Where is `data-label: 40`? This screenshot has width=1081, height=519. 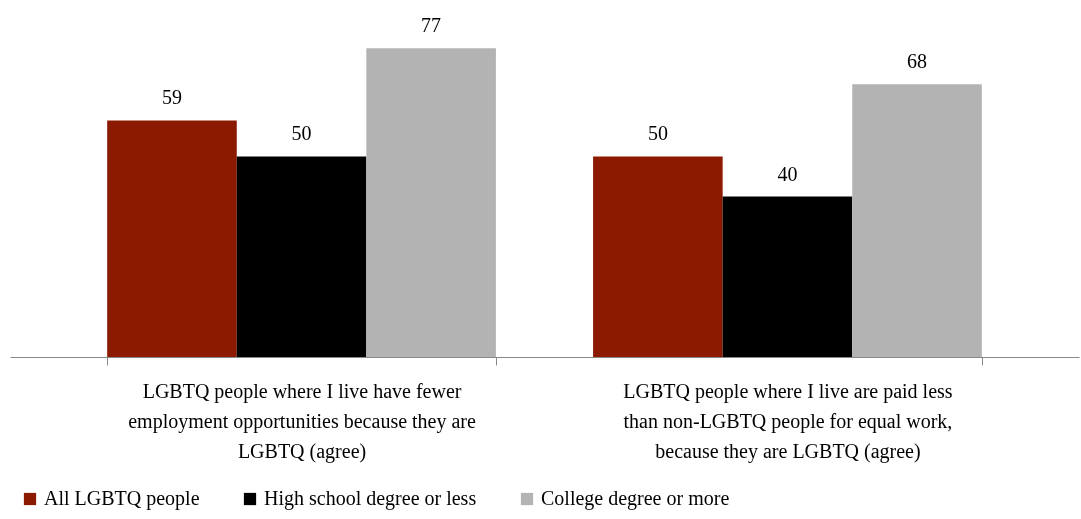
data-label: 40 is located at coordinates (787, 173).